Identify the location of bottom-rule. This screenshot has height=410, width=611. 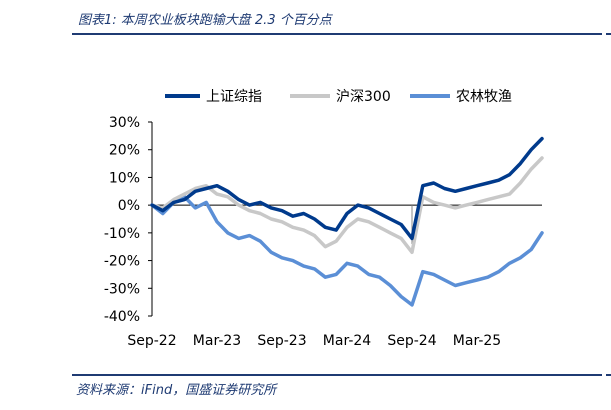
(337, 375).